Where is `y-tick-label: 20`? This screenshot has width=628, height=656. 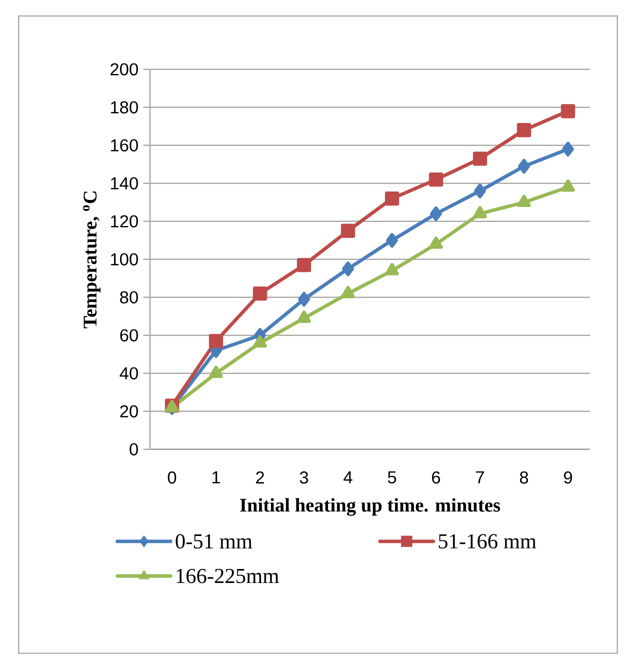
y-tick-label: 20 is located at coordinates (129, 411).